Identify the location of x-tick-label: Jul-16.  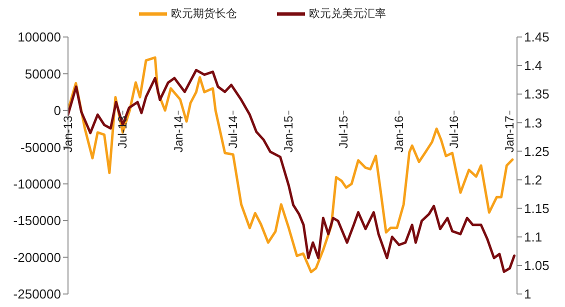
(454, 131).